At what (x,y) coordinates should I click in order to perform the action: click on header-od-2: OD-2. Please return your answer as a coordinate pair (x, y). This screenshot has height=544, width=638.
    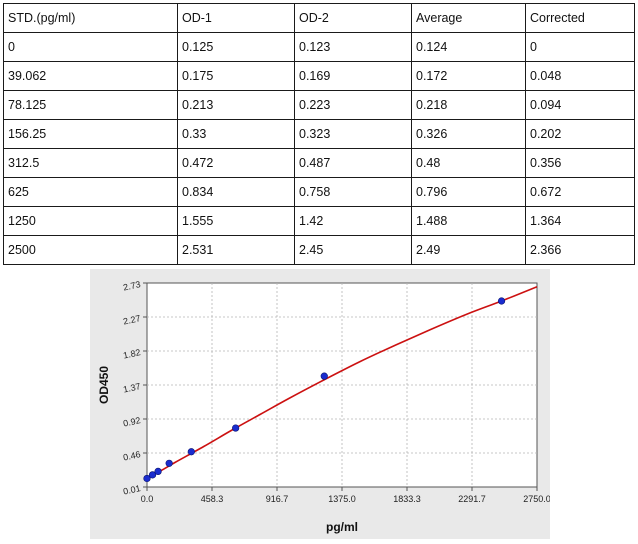
    Looking at the image, I should click on (353, 18).